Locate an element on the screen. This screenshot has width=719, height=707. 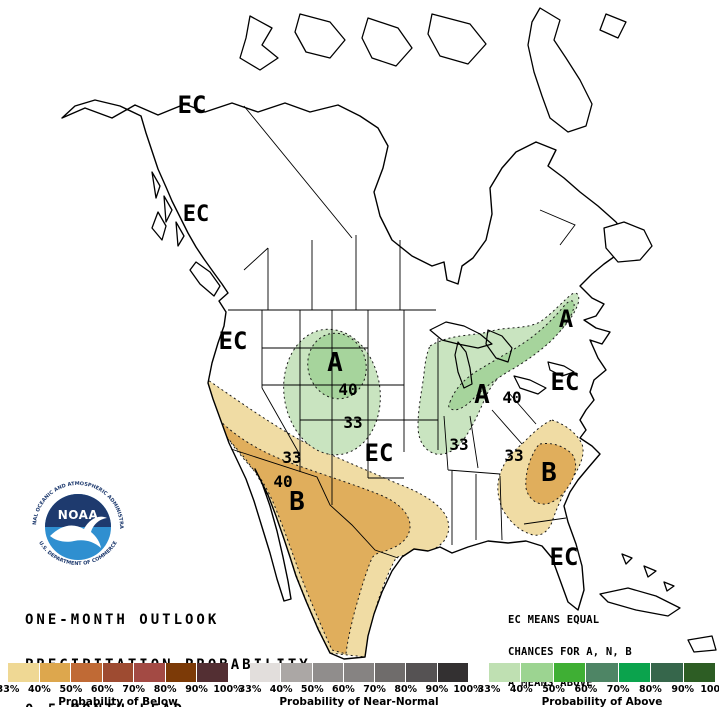
colorbar-above-caption: Probability of Above is located at coordinates (602, 701).